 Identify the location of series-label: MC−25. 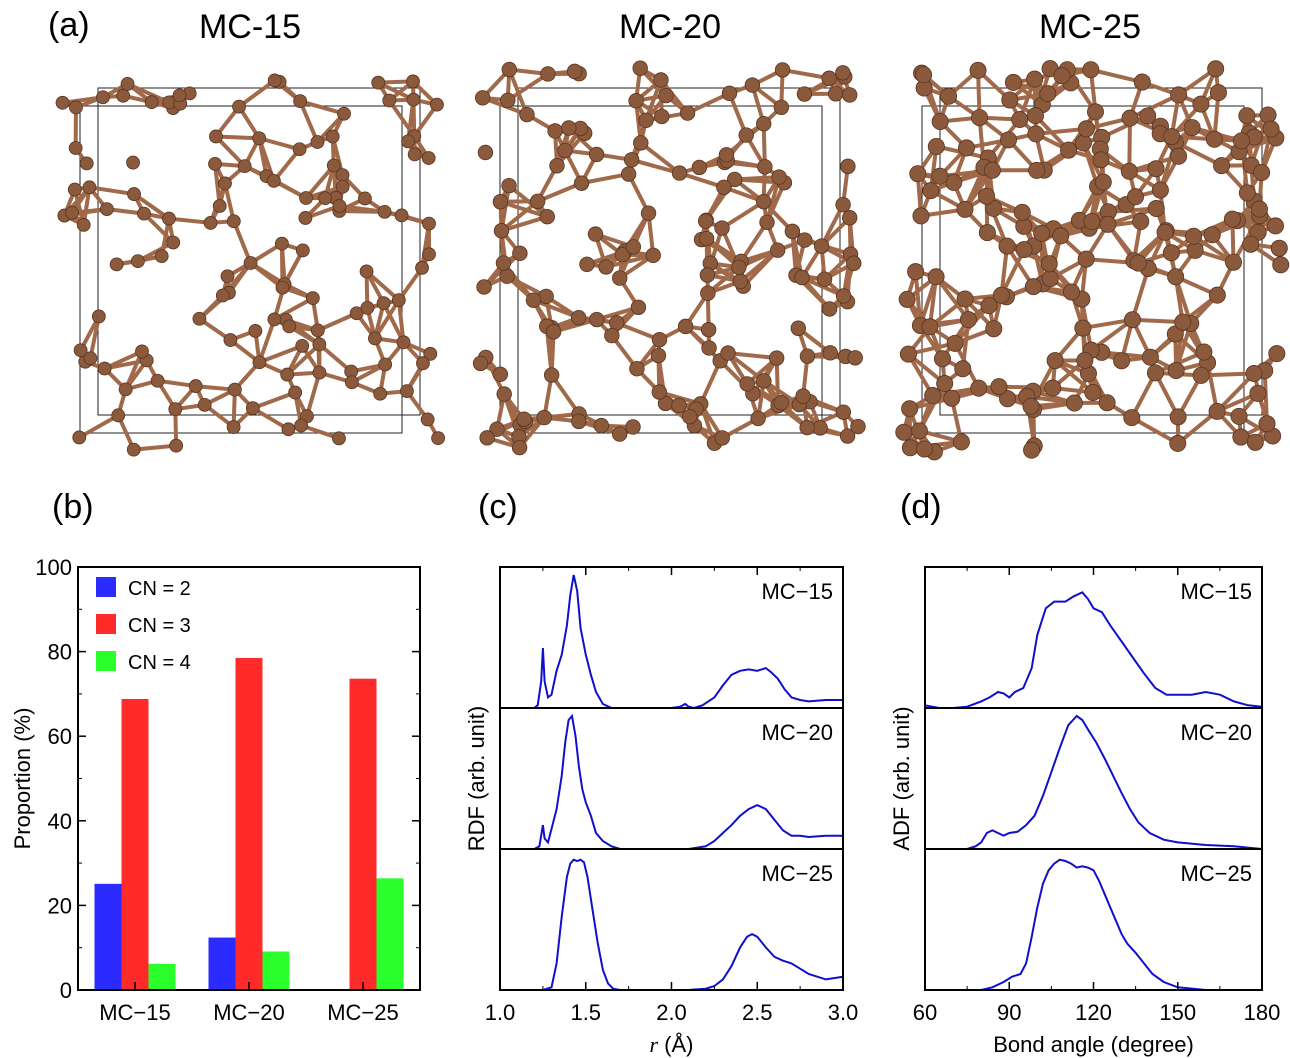
(797, 873).